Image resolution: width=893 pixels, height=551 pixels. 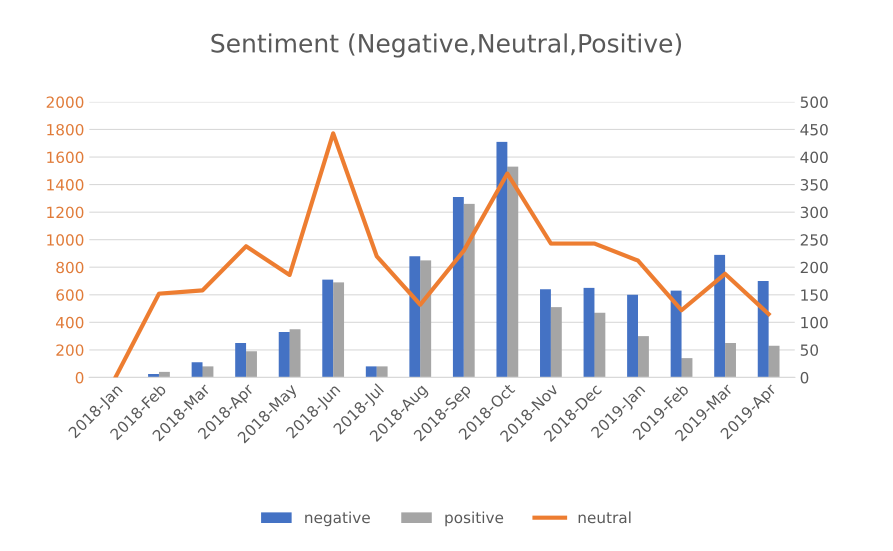 I want to click on y-tick-label: 0, so click(x=80, y=378).